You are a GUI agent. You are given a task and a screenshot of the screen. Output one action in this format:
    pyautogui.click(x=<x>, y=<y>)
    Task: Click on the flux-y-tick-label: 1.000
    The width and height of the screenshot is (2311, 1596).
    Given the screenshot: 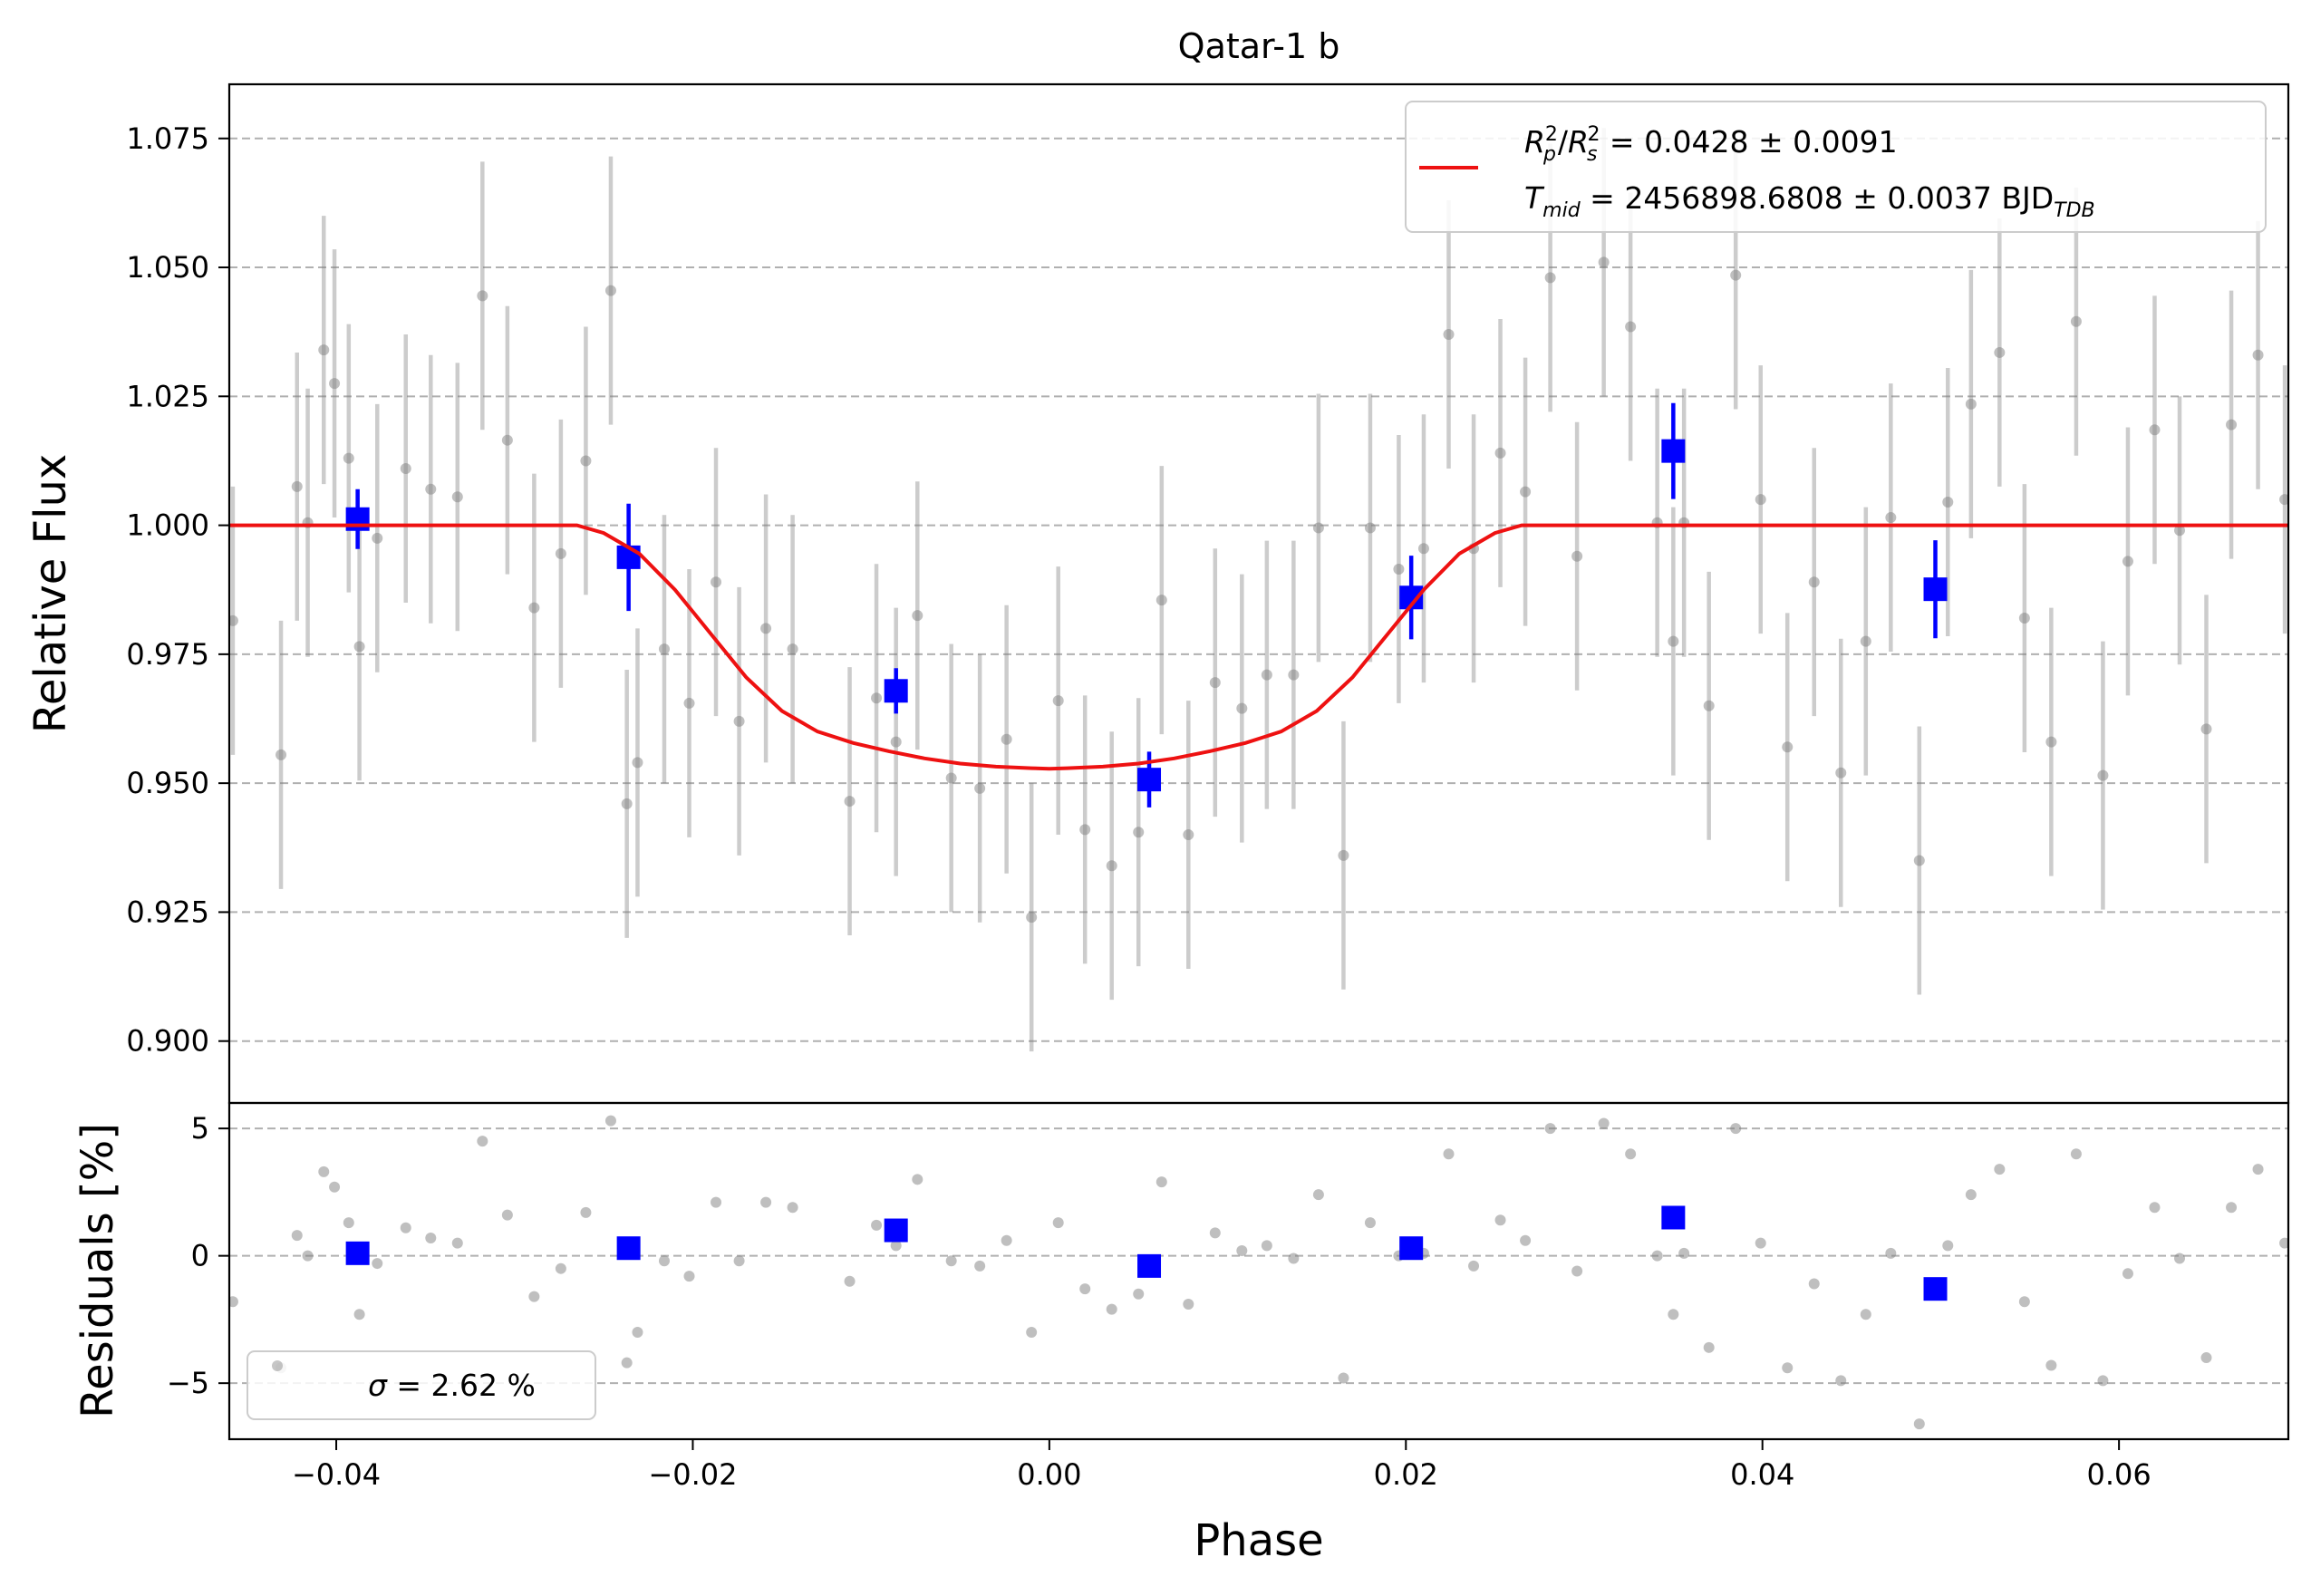 What is the action you would take?
    pyautogui.click(x=167, y=525)
    